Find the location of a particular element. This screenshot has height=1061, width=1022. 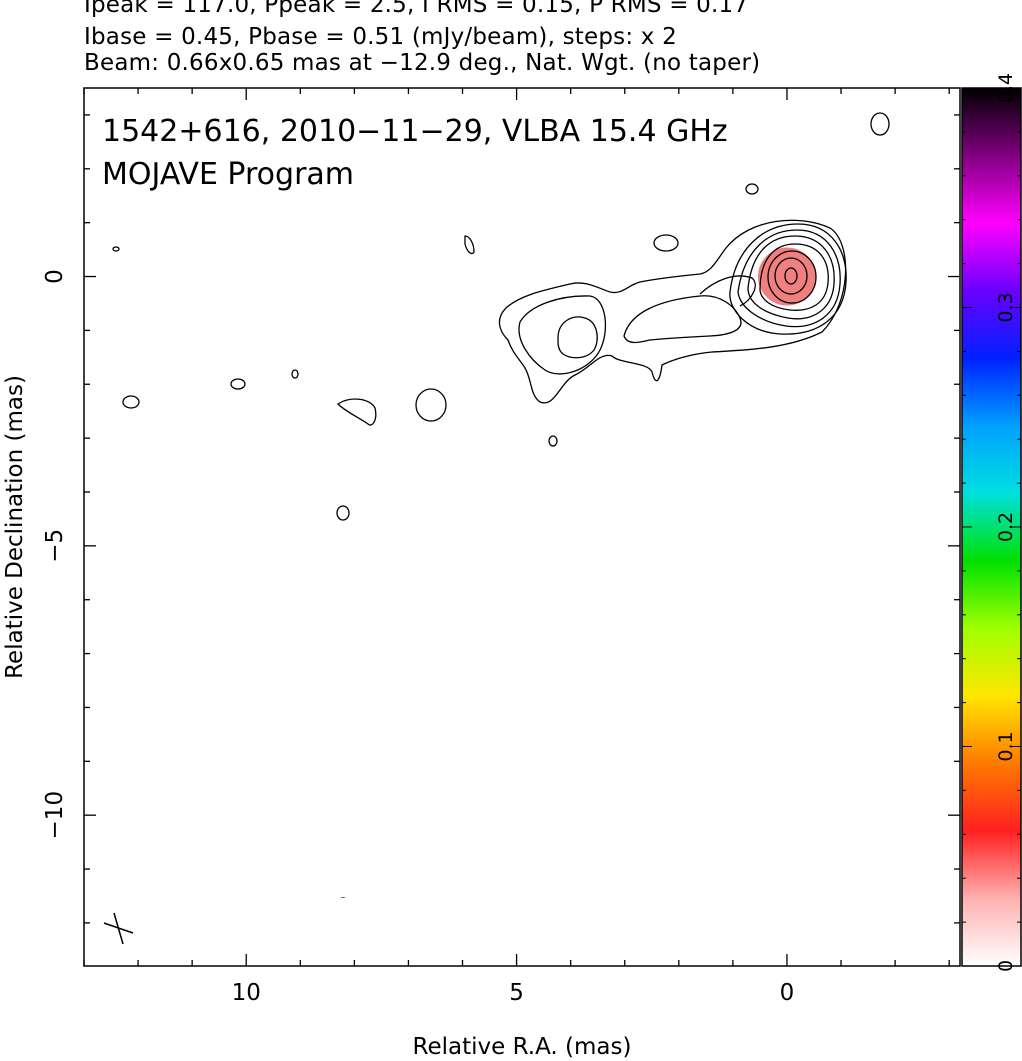

y-tick-label: −10 is located at coordinates (55, 815).